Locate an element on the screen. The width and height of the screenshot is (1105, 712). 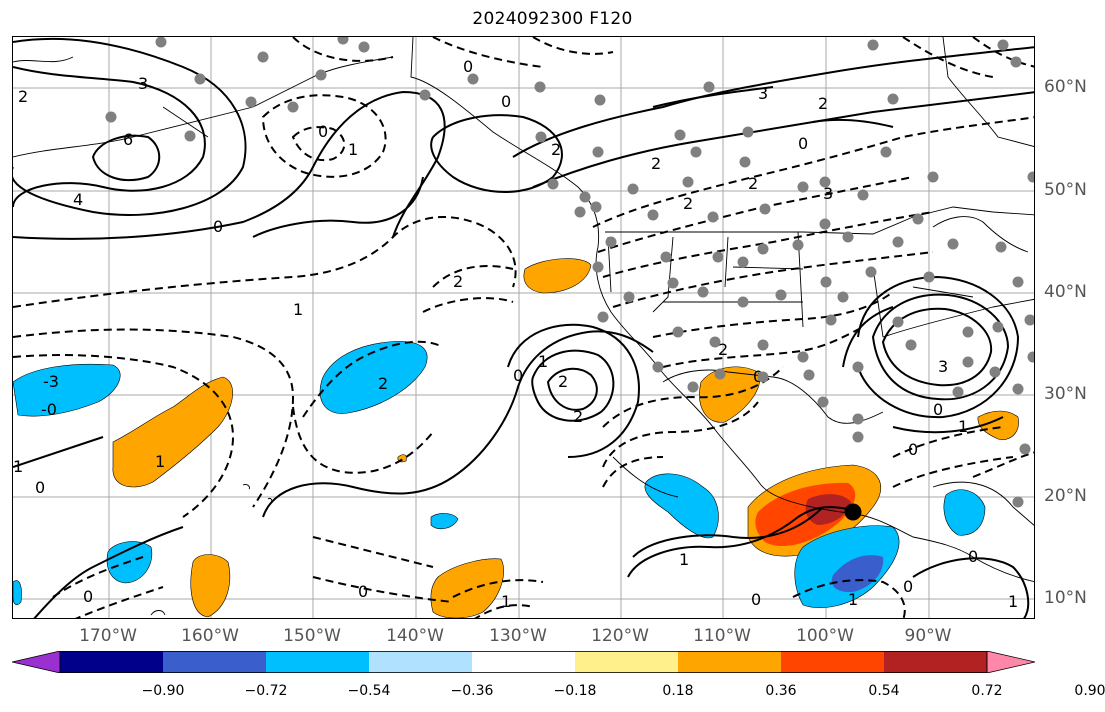
colorbar-tick-label: 0.90 is located at coordinates (1089, 691).